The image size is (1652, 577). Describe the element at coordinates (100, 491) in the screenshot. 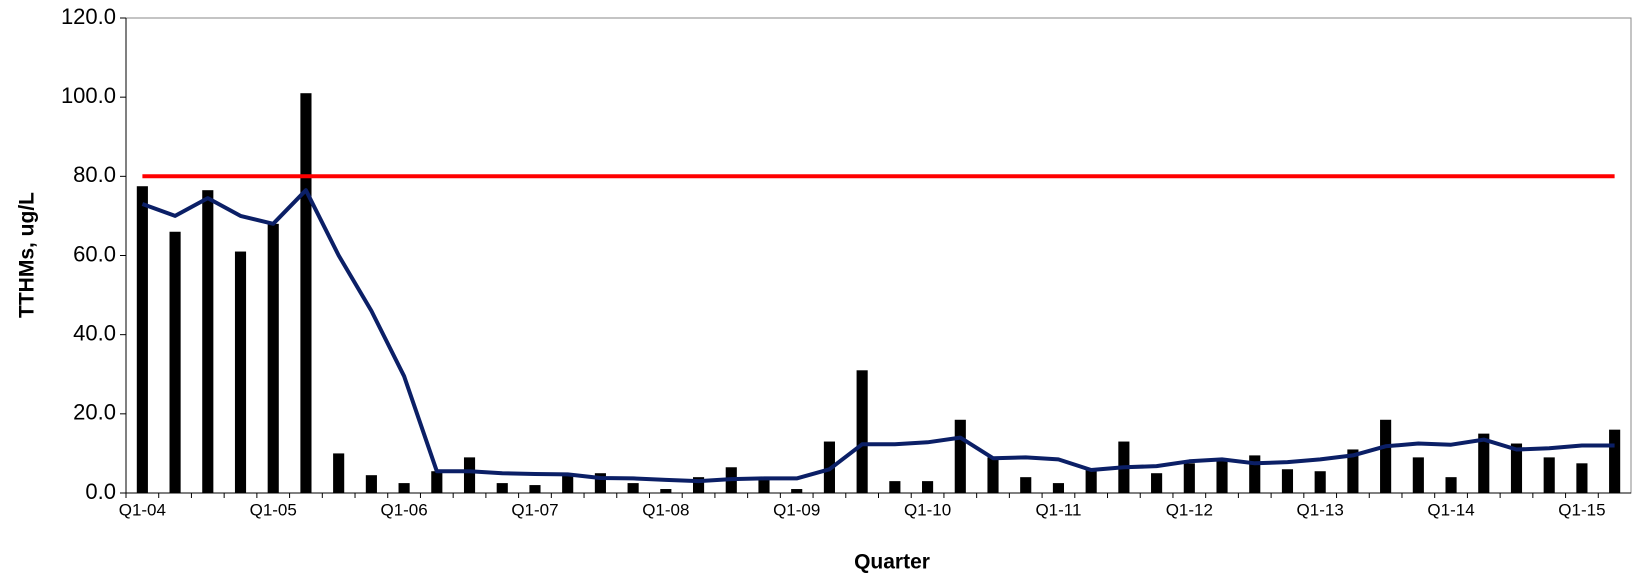

I see `y-tick-label: 0.0` at that location.